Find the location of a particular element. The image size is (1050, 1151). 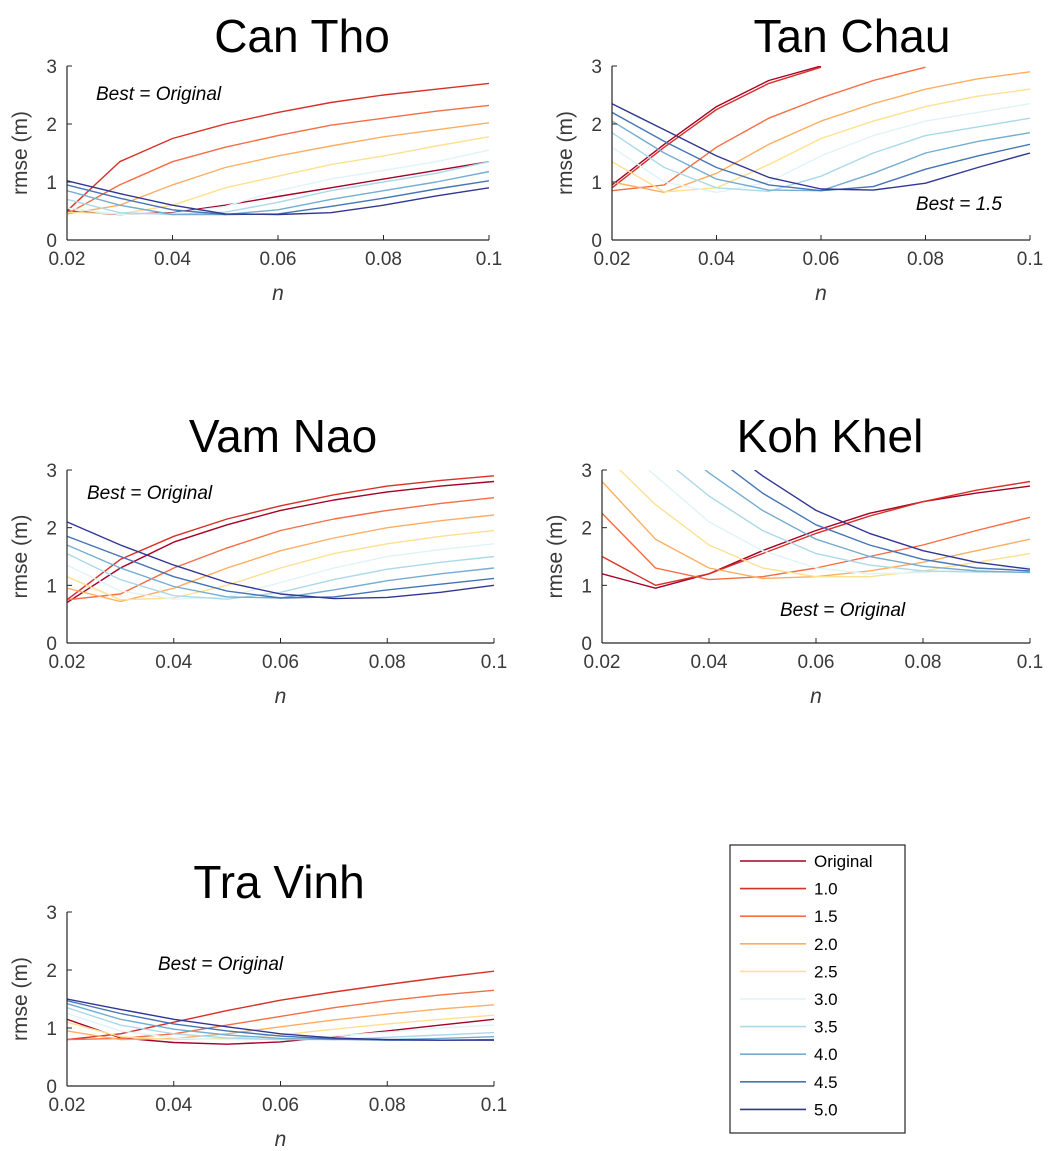

legend-label: Original is located at coordinates (843, 861).